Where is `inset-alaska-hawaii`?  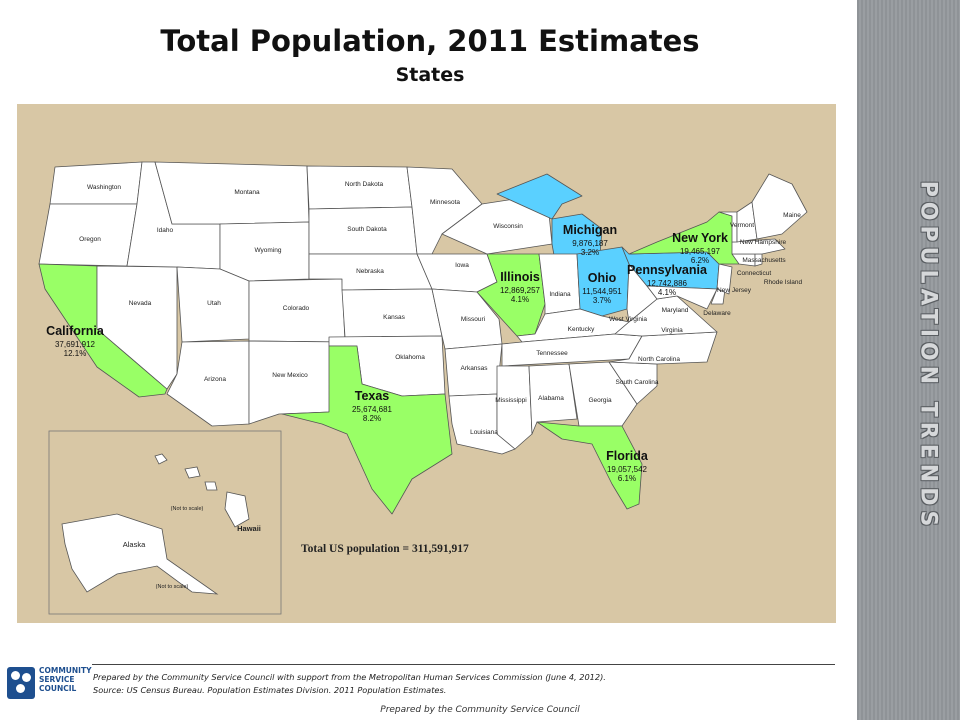 inset-alaska-hawaii is located at coordinates (165, 522).